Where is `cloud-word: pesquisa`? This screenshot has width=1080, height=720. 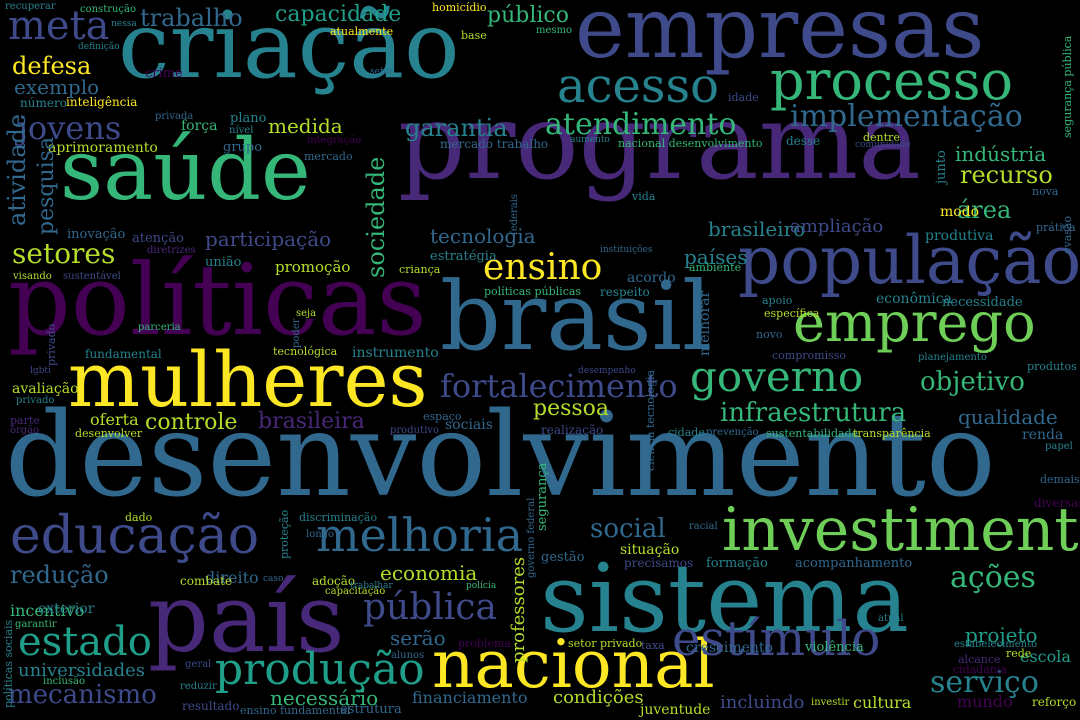
cloud-word: pesquisa is located at coordinates (46, 185).